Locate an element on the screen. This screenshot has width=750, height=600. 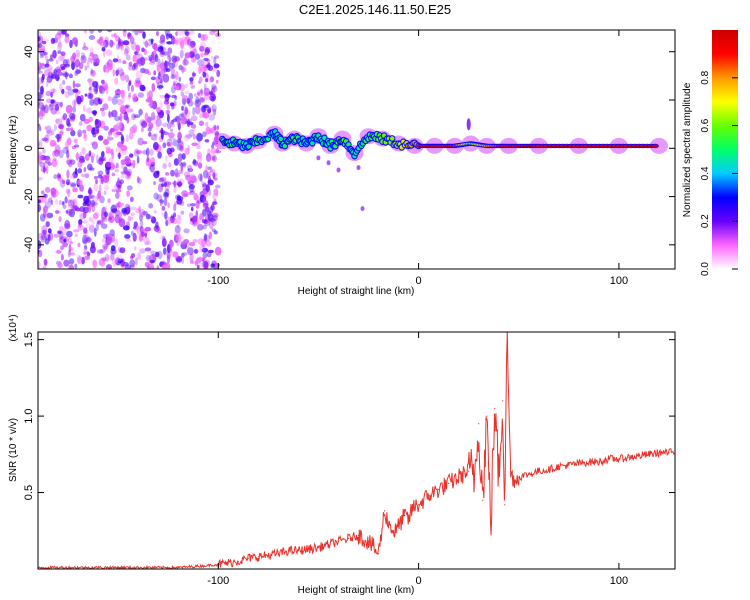
ridge-core is located at coordinates (248, 146).